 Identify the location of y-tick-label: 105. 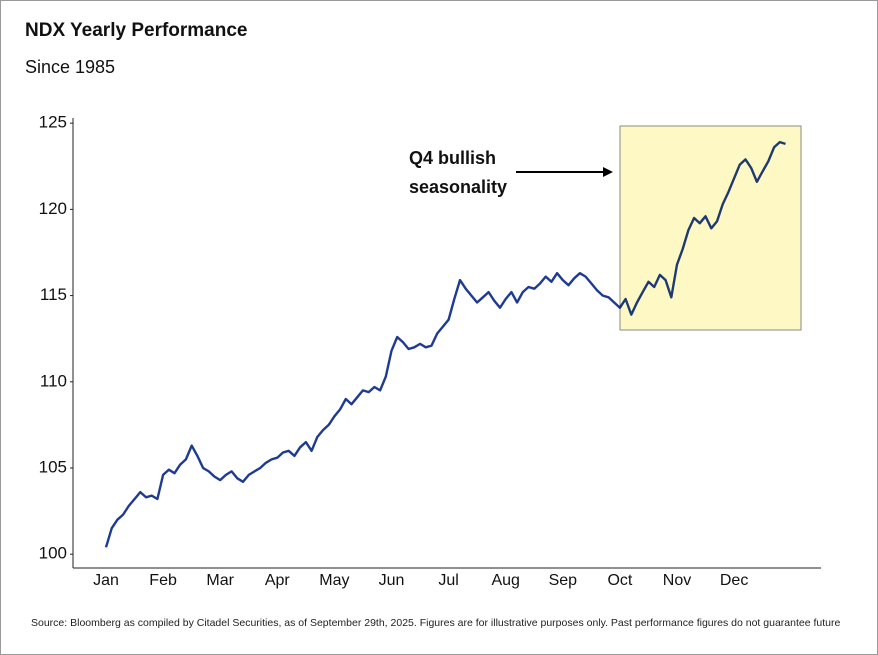
(53, 466).